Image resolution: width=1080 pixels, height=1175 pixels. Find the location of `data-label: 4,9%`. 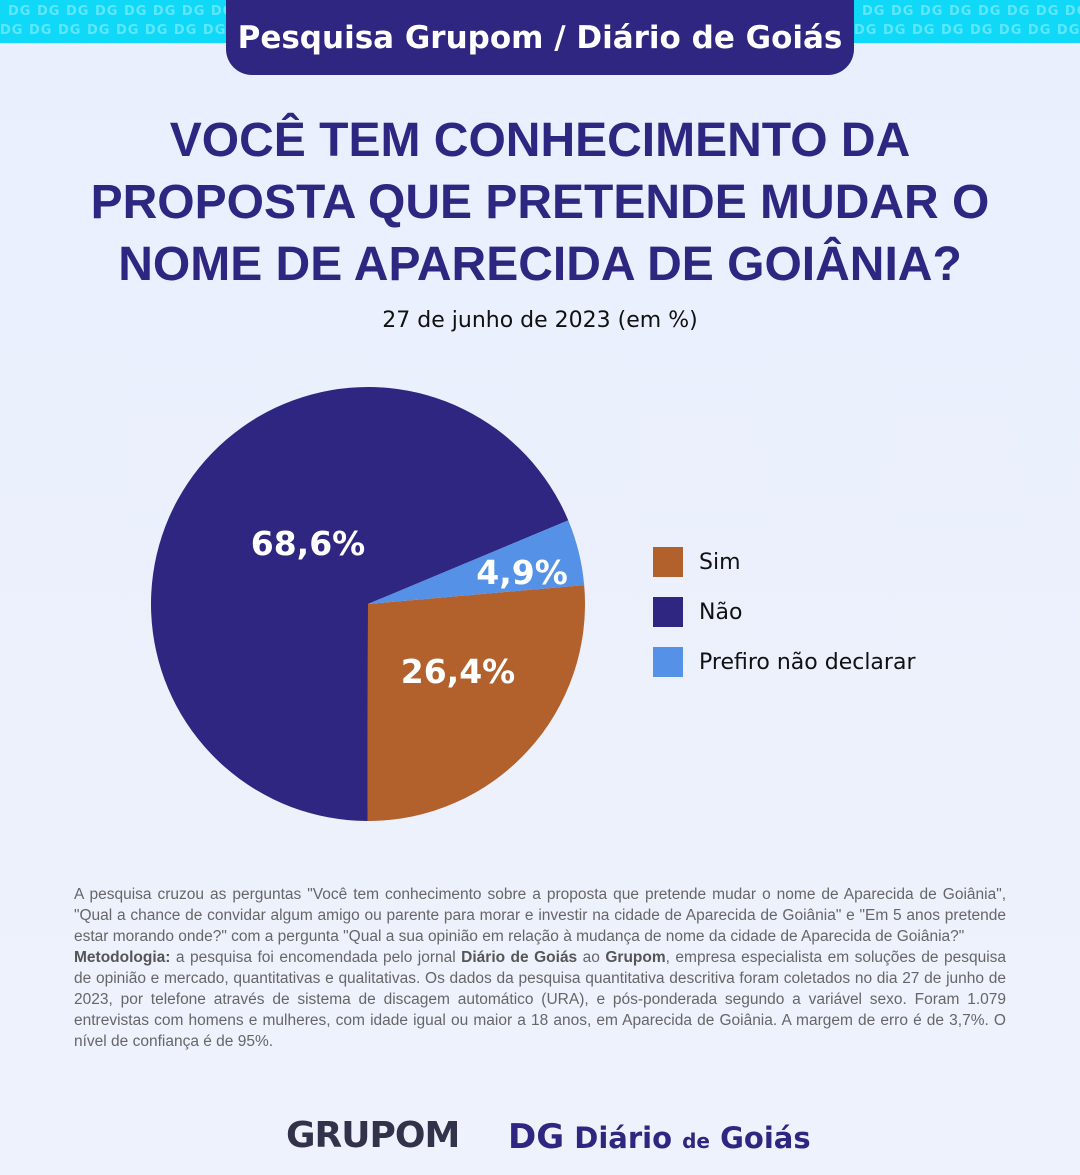

data-label: 4,9% is located at coordinates (522, 572).